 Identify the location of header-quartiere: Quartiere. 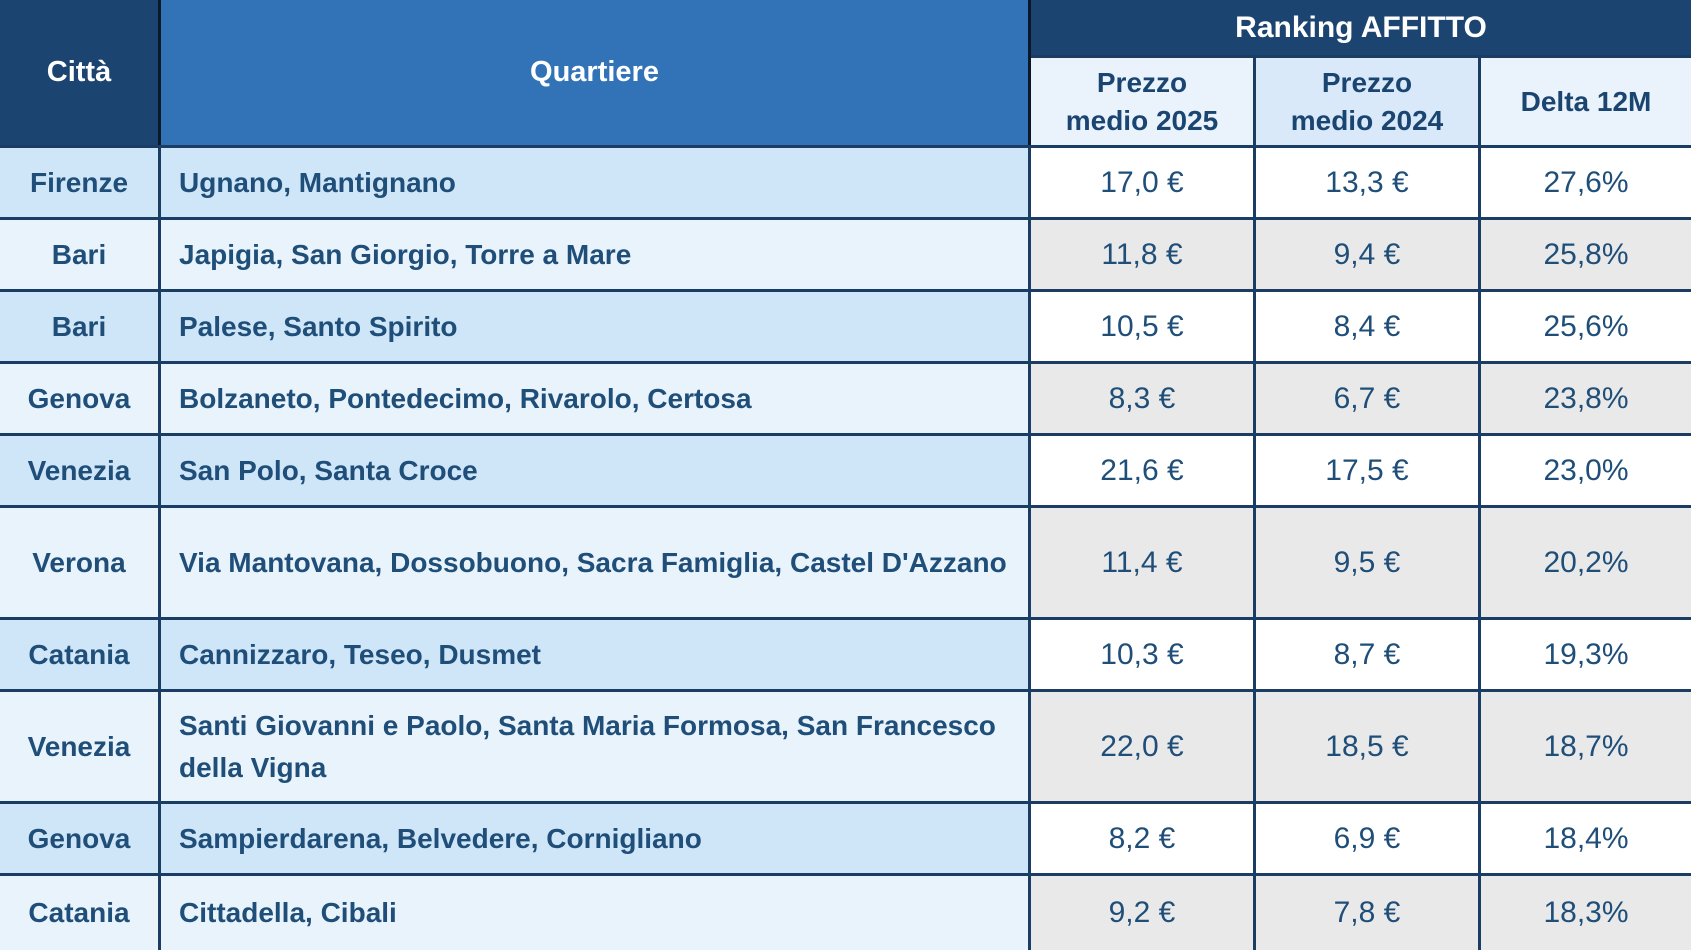
(594, 72).